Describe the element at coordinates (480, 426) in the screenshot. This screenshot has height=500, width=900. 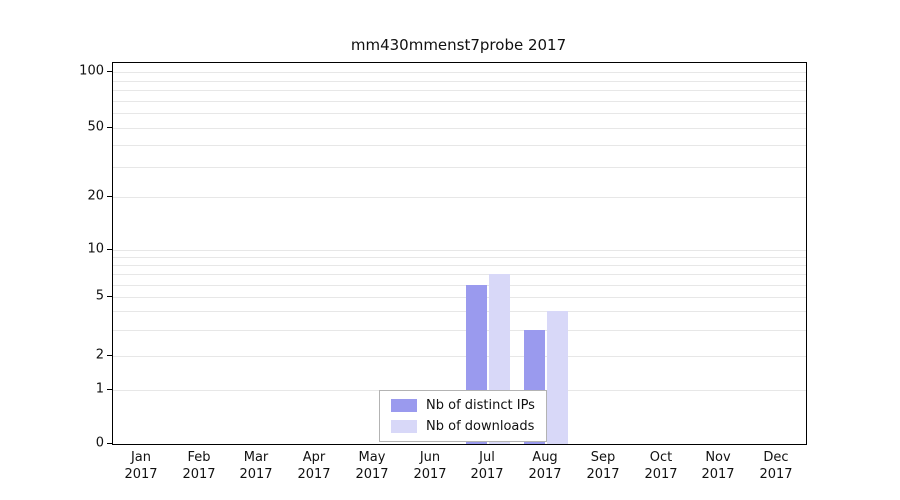
I see `legend-label: Nb of downloads` at that location.